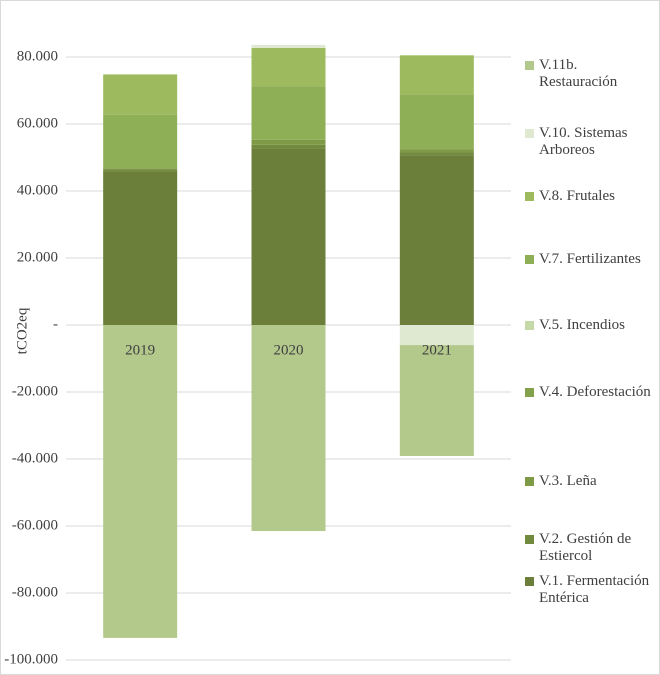 Image resolution: width=660 pixels, height=675 pixels. Describe the element at coordinates (140, 350) in the screenshot. I see `x-tick-label: 2019` at that location.